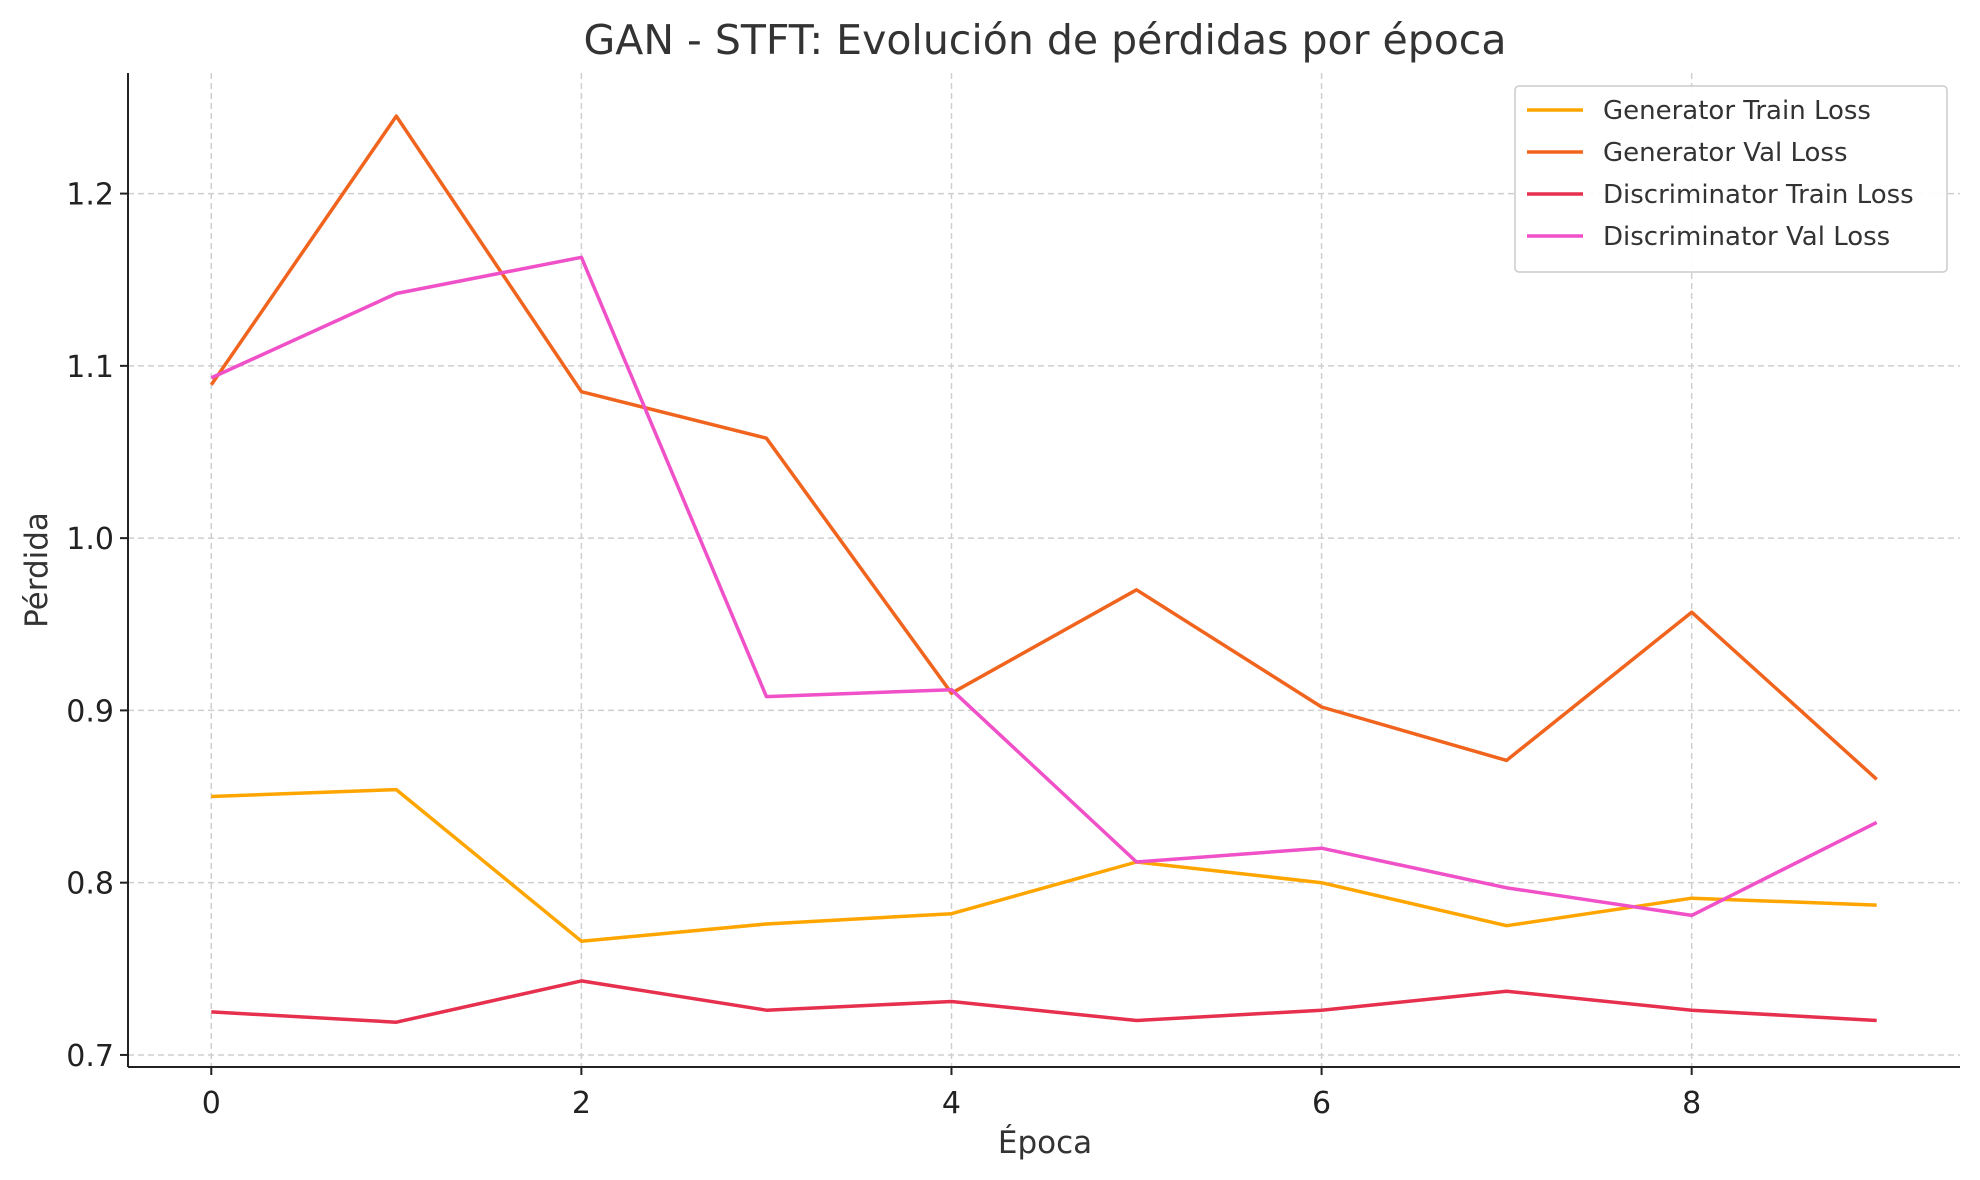 This screenshot has height=1180, width=1980. What do you see at coordinates (90, 367) in the screenshot?
I see `y-tick-label: 1.1` at bounding box center [90, 367].